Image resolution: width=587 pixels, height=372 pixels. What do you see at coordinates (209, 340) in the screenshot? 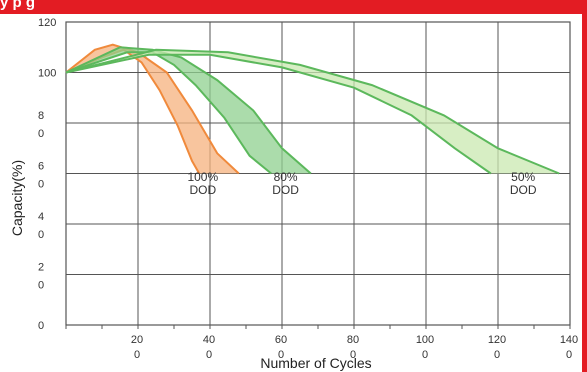
I see `x-tick-label: 40` at bounding box center [209, 340].